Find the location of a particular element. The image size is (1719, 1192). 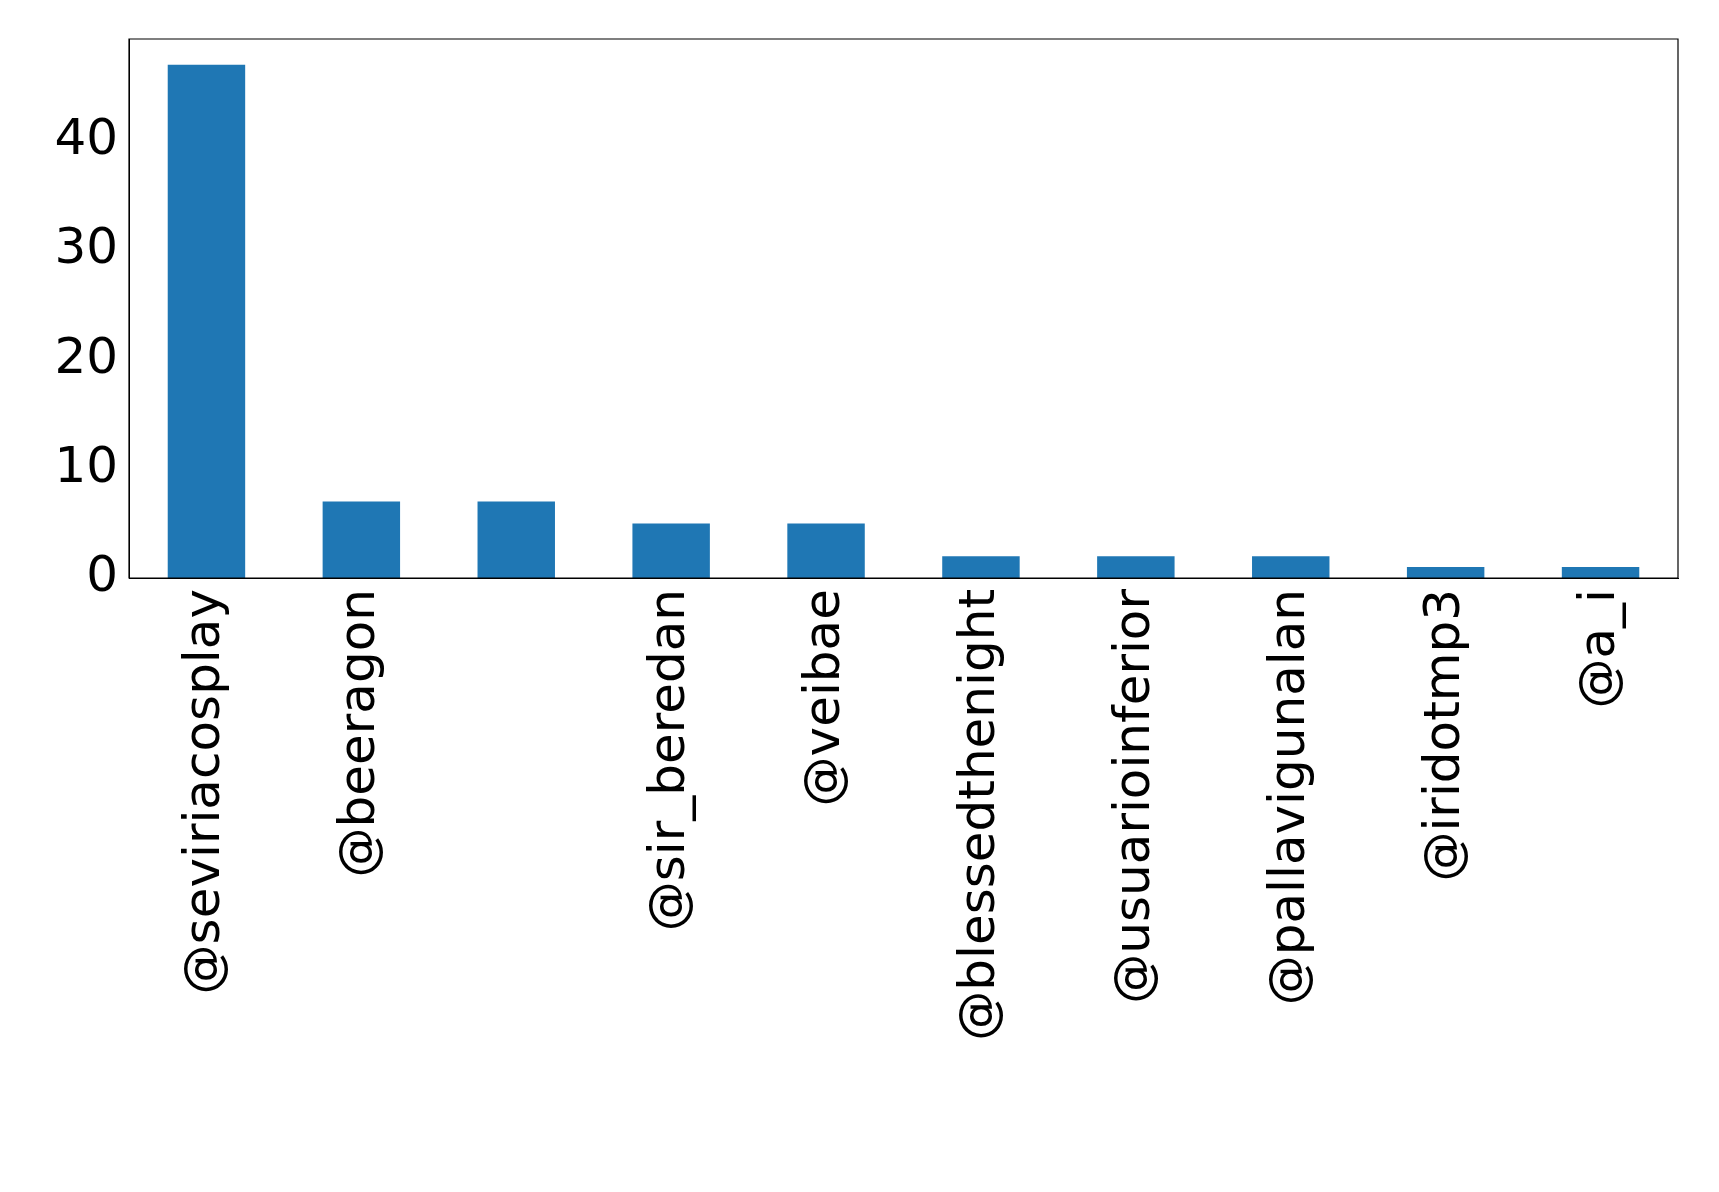

x-tick-label: @blessedthenight is located at coordinates (976, 815).